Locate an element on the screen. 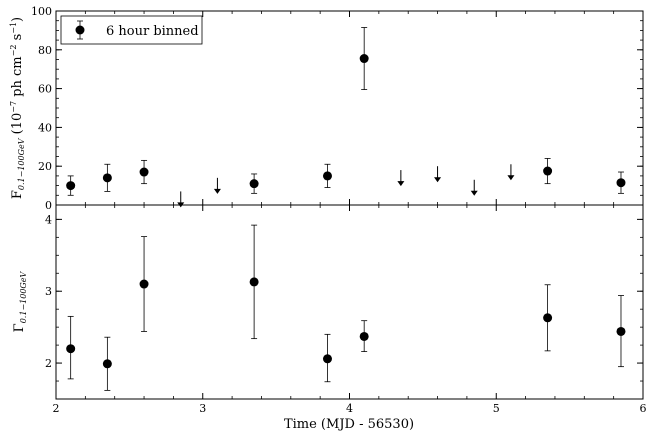 The width and height of the screenshot is (654, 436). legend: 6 hour binned is located at coordinates (131, 30).